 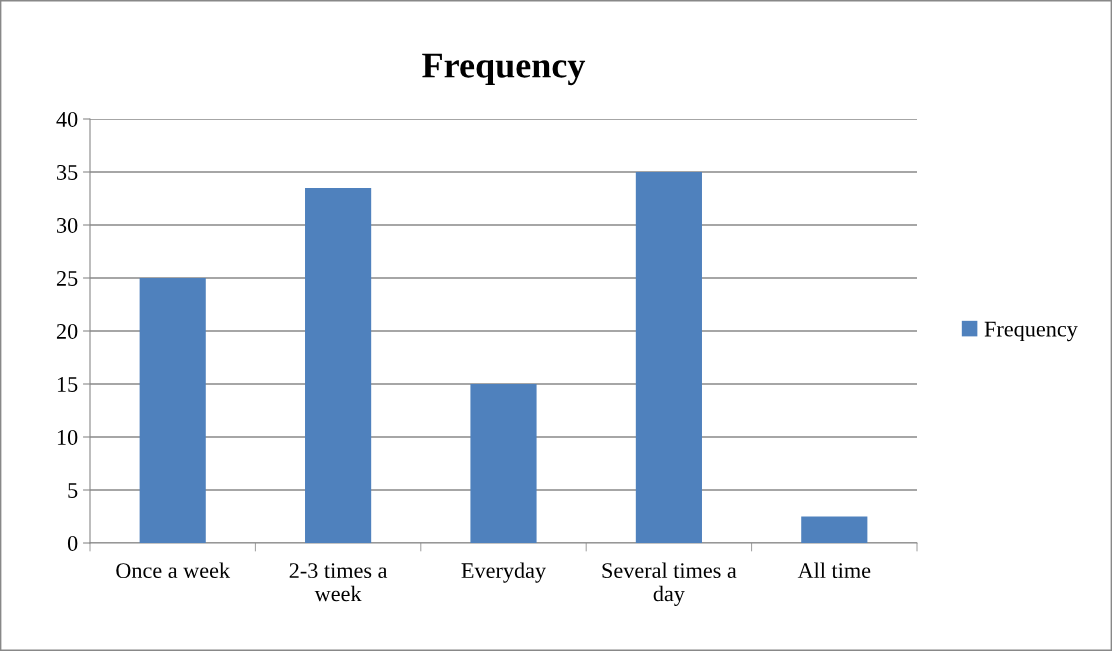 I want to click on y-tick-label: 10, so click(x=67, y=437).